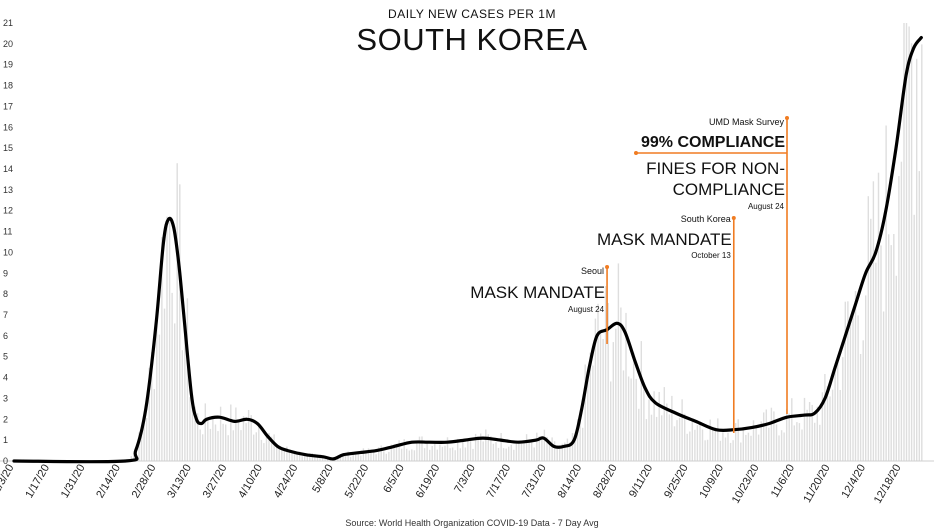 This screenshot has height=528, width=944. Describe the element at coordinates (5, 461) in the screenshot. I see `y-tick-label: 0` at that location.